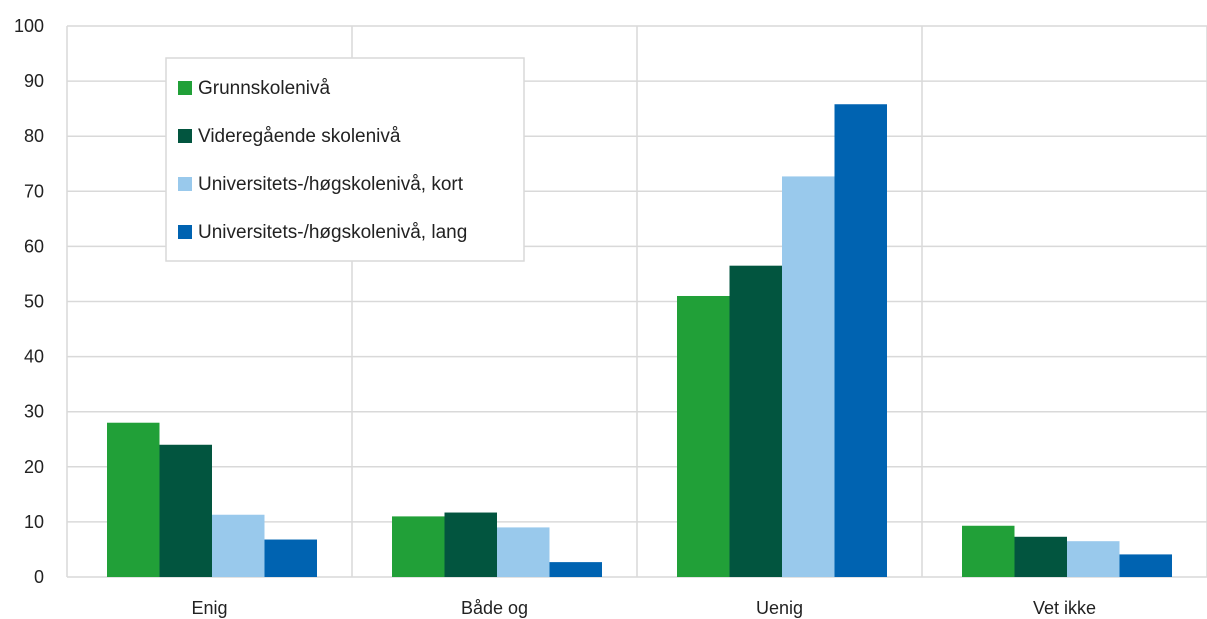 This screenshot has height=619, width=1207. I want to click on y-tick-label: 80, so click(34, 136).